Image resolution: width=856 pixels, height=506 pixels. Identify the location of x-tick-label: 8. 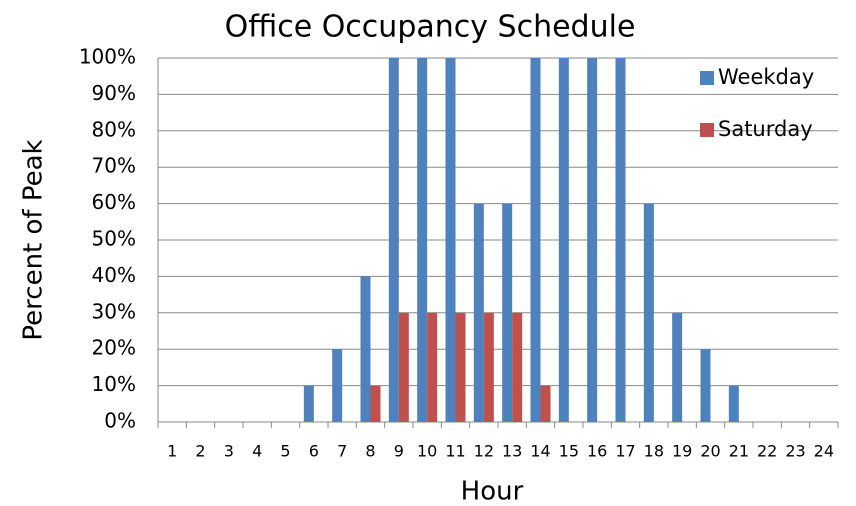
(370, 451).